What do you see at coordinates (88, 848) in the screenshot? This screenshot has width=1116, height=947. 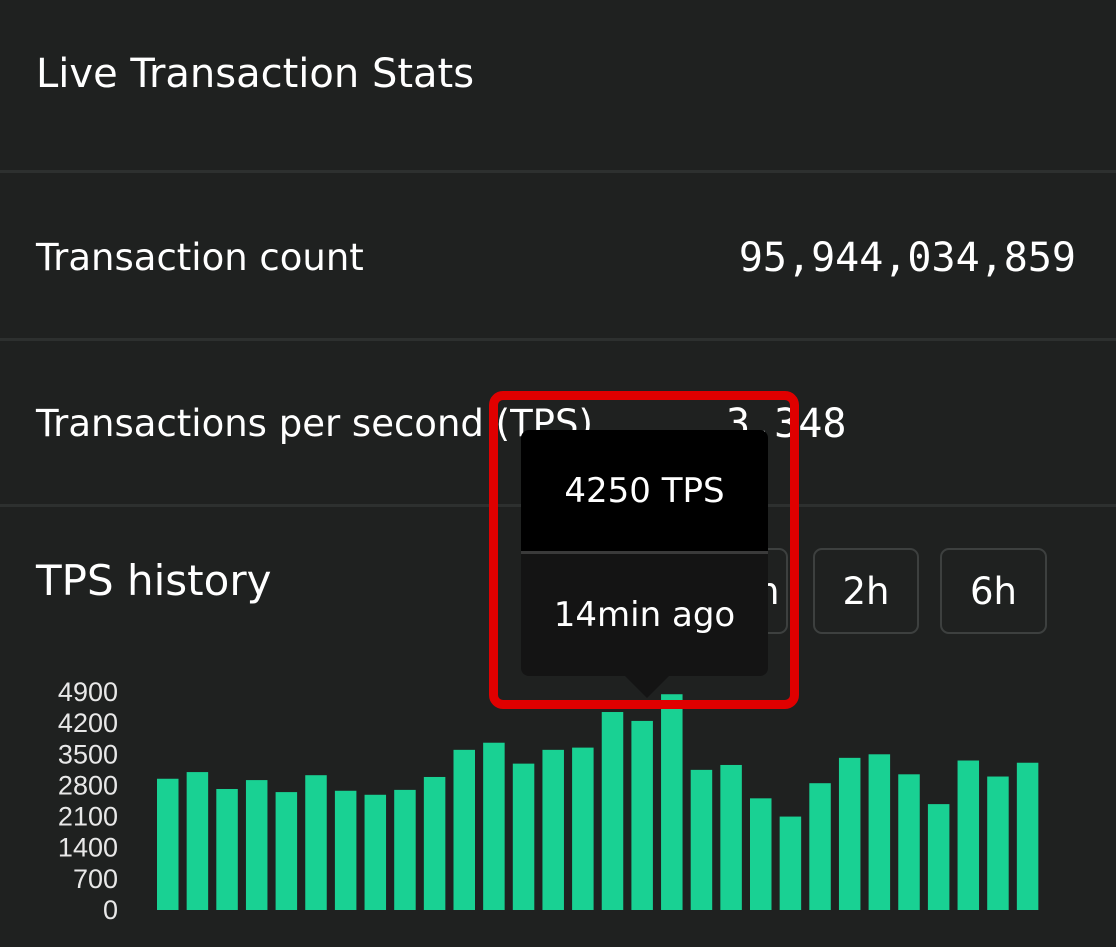 I see `y-tick-label: 1400` at bounding box center [88, 848].